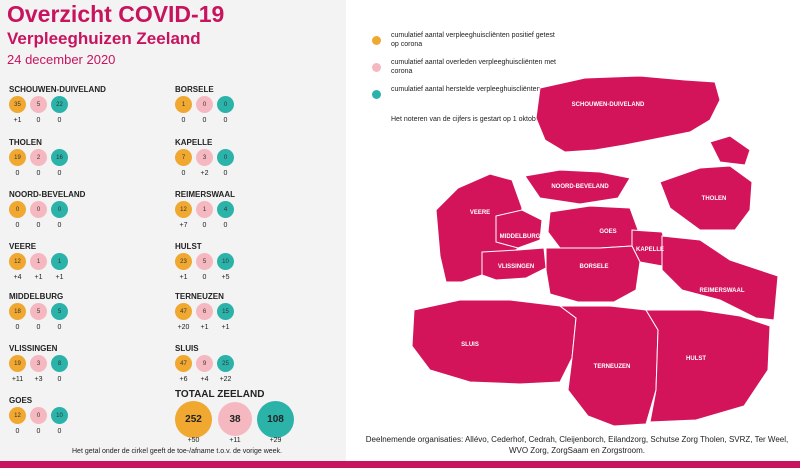  I want to click on region-deceased-circle: 9, so click(204, 363).